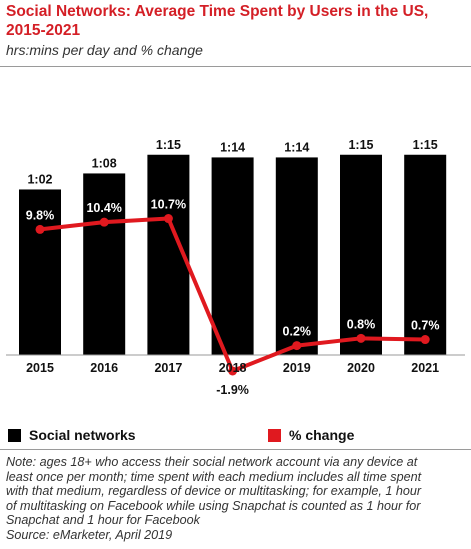 This screenshot has height=549, width=471. What do you see at coordinates (104, 264) in the screenshot?
I see `bar-2016` at bounding box center [104, 264].